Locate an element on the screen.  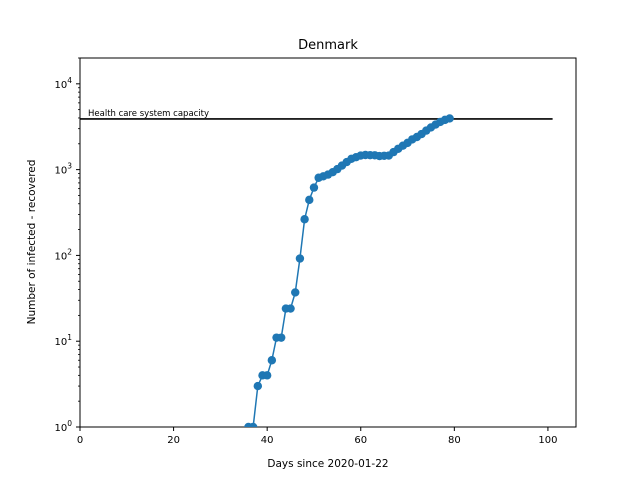
y-tick-label: 10² is located at coordinates (63, 254).